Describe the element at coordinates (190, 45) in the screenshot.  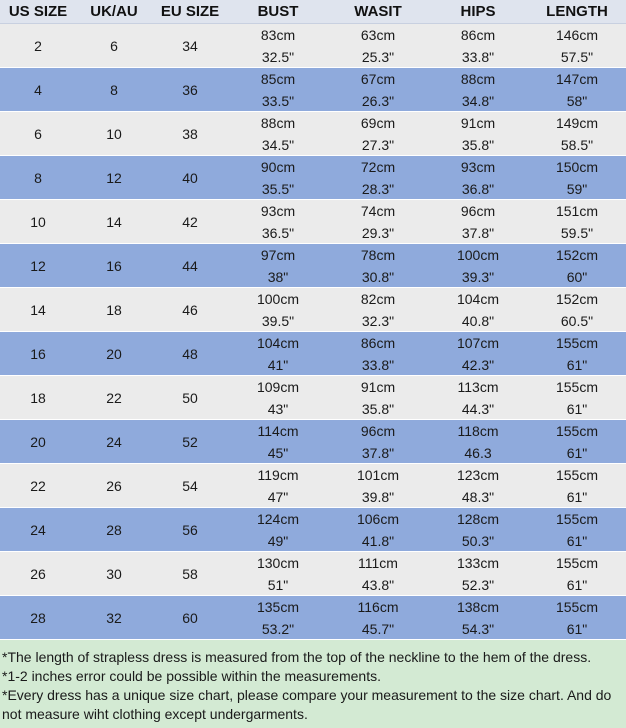
I see `eu-size-cell: 34` at that location.